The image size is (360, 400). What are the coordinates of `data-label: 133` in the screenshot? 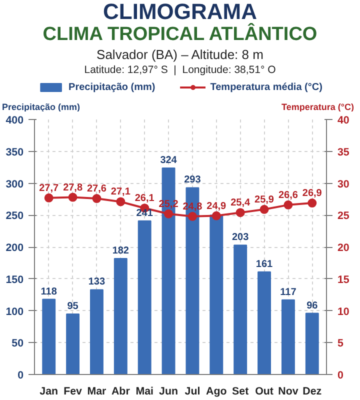 It's located at (97, 282).